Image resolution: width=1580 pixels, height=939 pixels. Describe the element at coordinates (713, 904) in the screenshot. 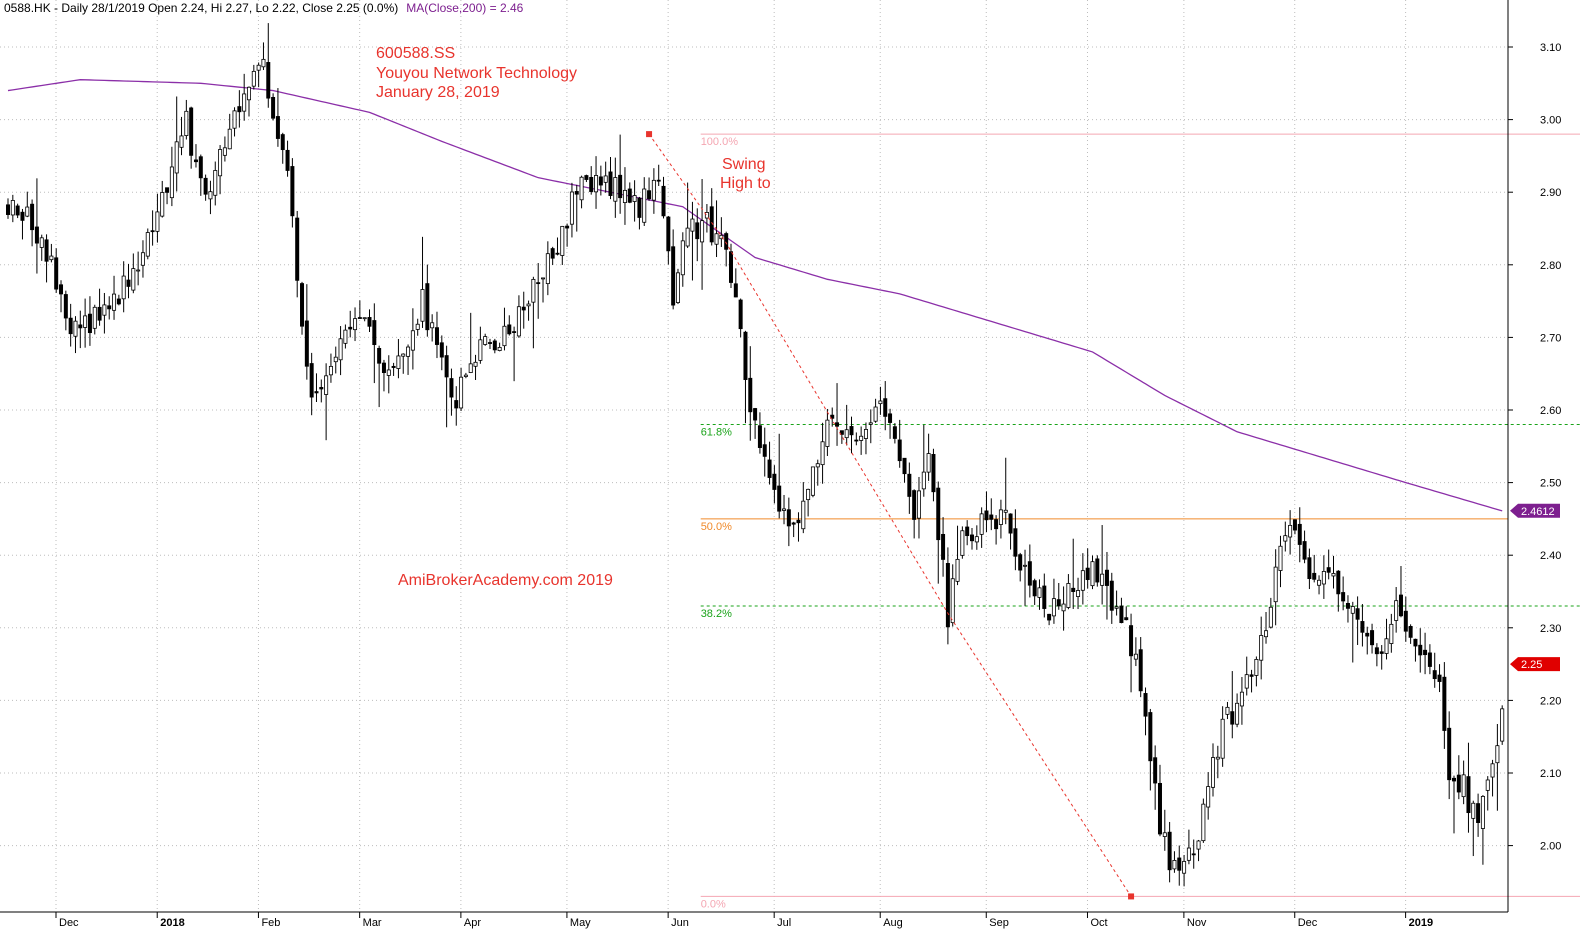

I see `fib-pct-label: 0.0%` at that location.